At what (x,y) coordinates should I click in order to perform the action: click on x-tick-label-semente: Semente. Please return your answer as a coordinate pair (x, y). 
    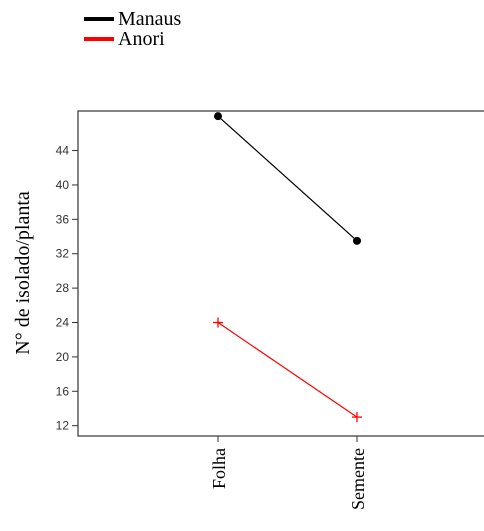
    Looking at the image, I should click on (358, 479).